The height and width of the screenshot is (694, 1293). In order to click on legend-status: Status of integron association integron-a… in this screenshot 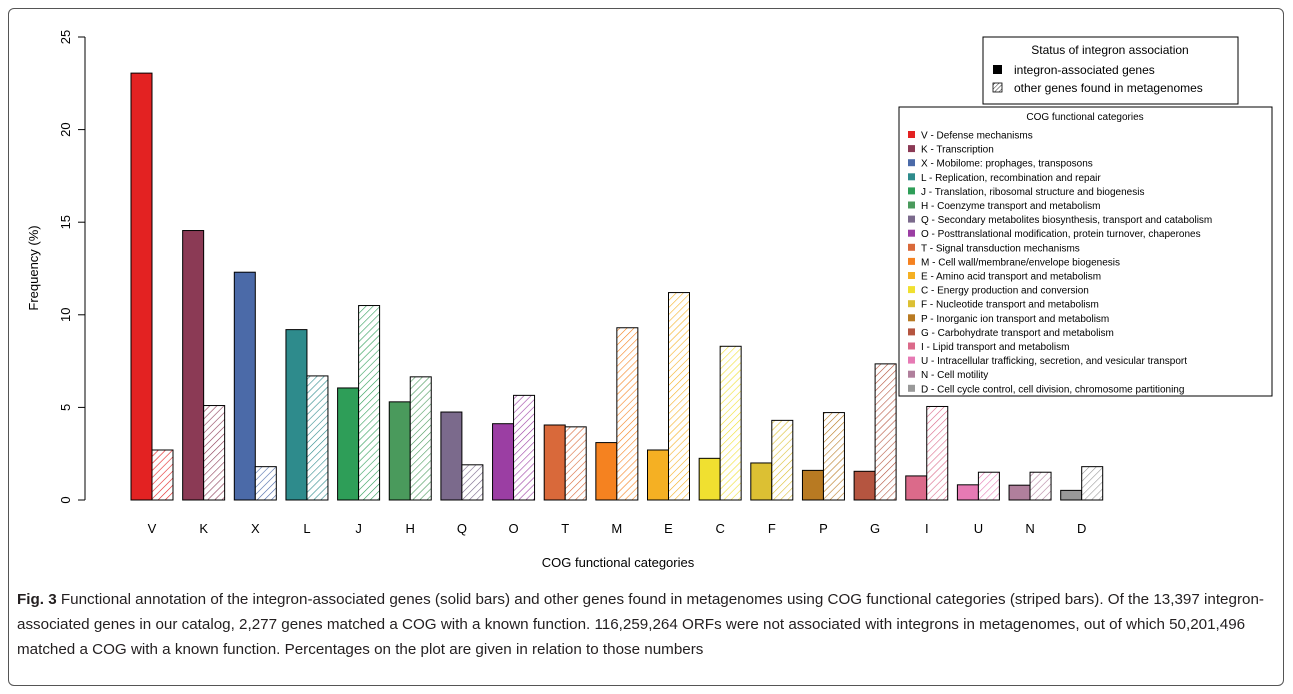, I will do `click(1110, 70)`.